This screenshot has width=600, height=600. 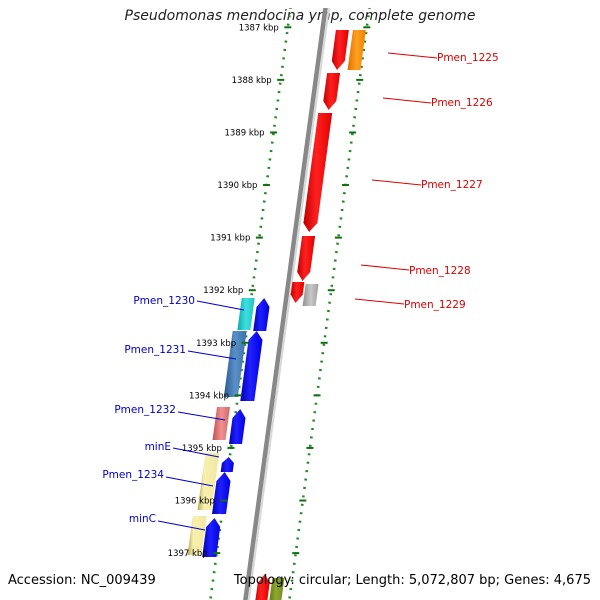 I want to click on genome-backbone, so click(x=287, y=300).